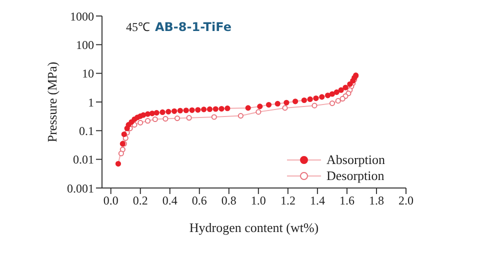 The image size is (480, 270). I want to click on x-tick-label: 0.0, so click(110, 201).